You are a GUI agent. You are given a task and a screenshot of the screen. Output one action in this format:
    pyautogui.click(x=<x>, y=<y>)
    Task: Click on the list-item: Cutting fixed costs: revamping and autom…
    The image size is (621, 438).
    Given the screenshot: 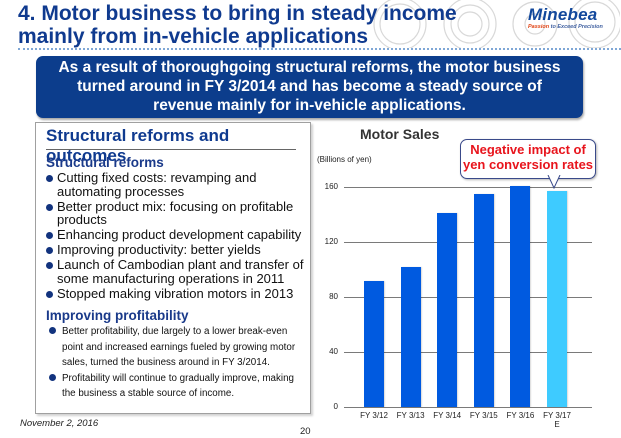 What is the action you would take?
    pyautogui.click(x=175, y=184)
    